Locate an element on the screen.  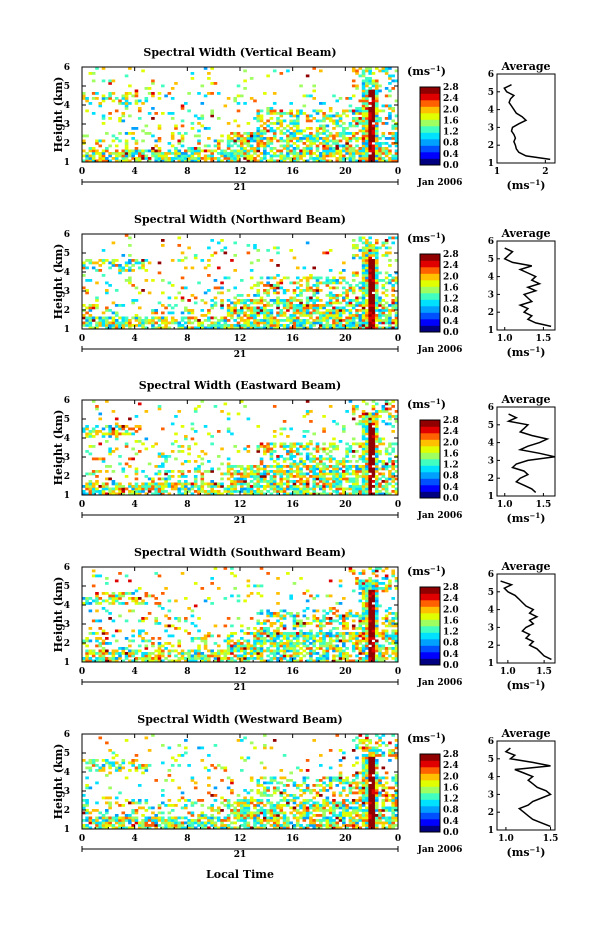
y-tick-label: 5 is located at coordinates (67, 87).